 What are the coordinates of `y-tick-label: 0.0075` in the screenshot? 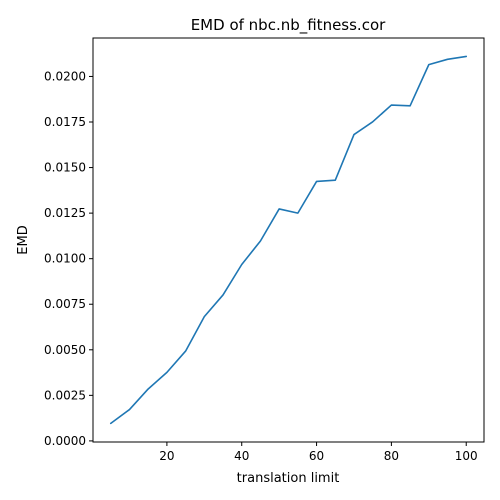 It's located at (65, 304).